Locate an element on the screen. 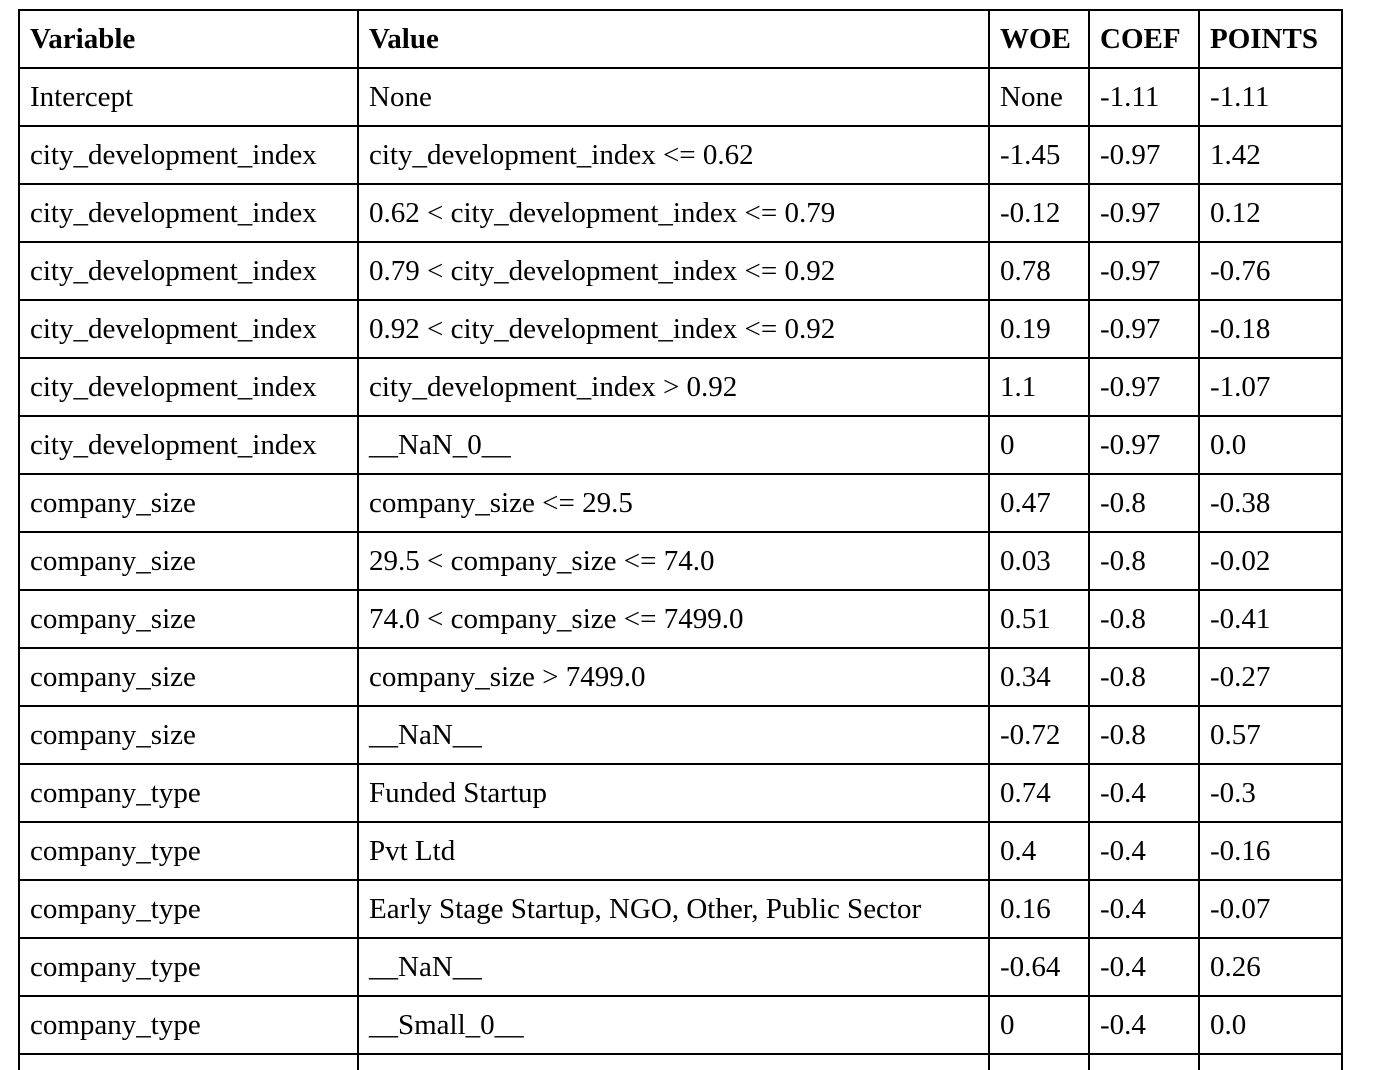 This screenshot has width=1384, height=1070. cell-woe: -1.45 is located at coordinates (1039, 155).